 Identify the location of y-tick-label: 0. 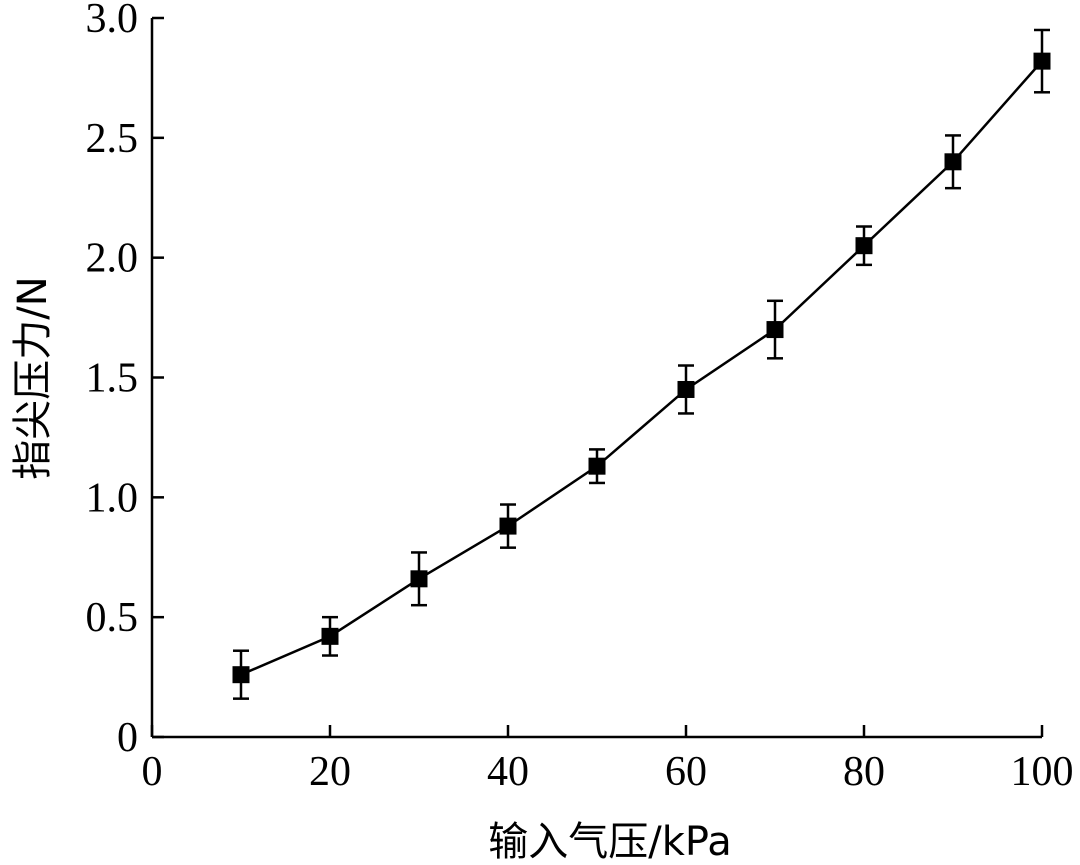
(127, 738).